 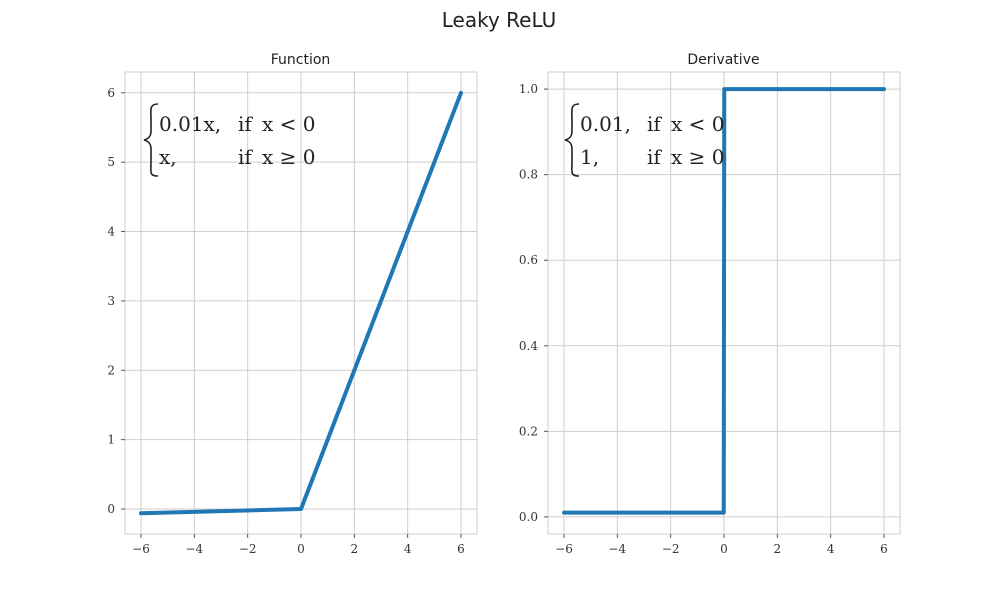 I want to click on formula-row-2-expr: x,, so click(x=168, y=157).